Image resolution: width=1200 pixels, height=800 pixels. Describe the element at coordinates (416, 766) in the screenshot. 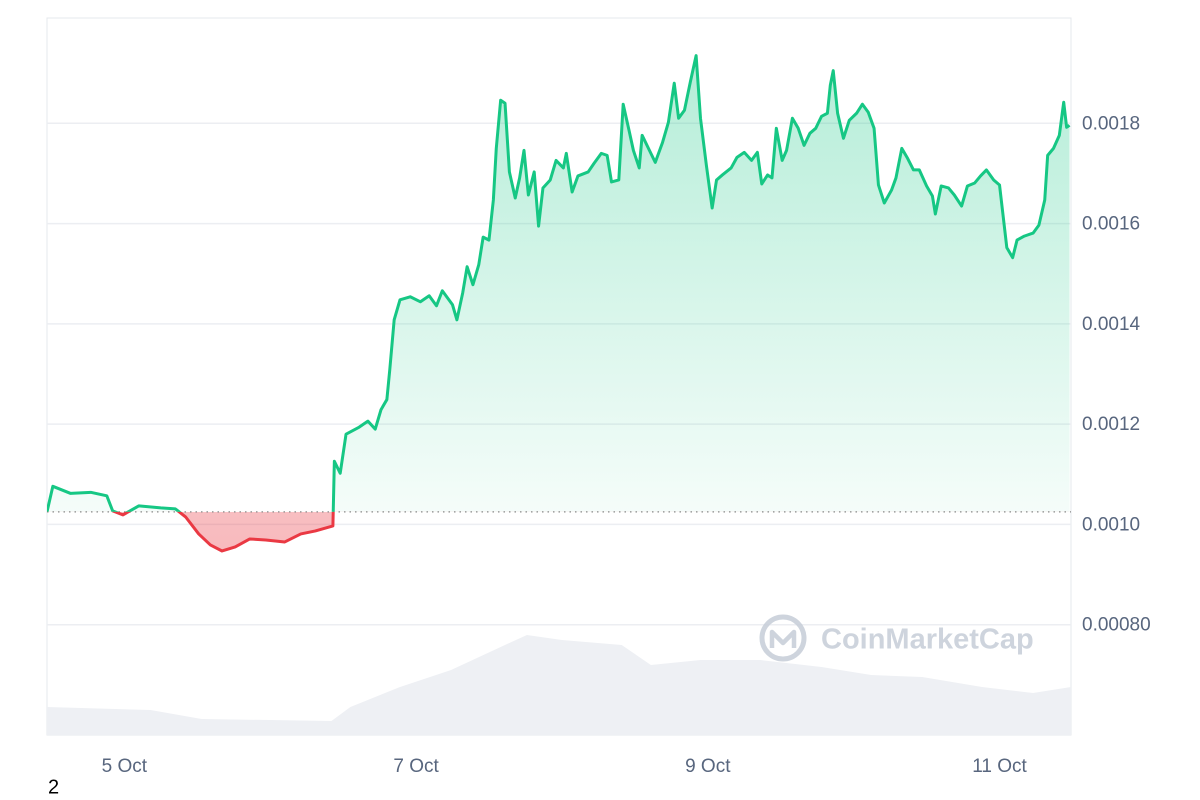

I see `x-tick-label: 7 Oct` at that location.